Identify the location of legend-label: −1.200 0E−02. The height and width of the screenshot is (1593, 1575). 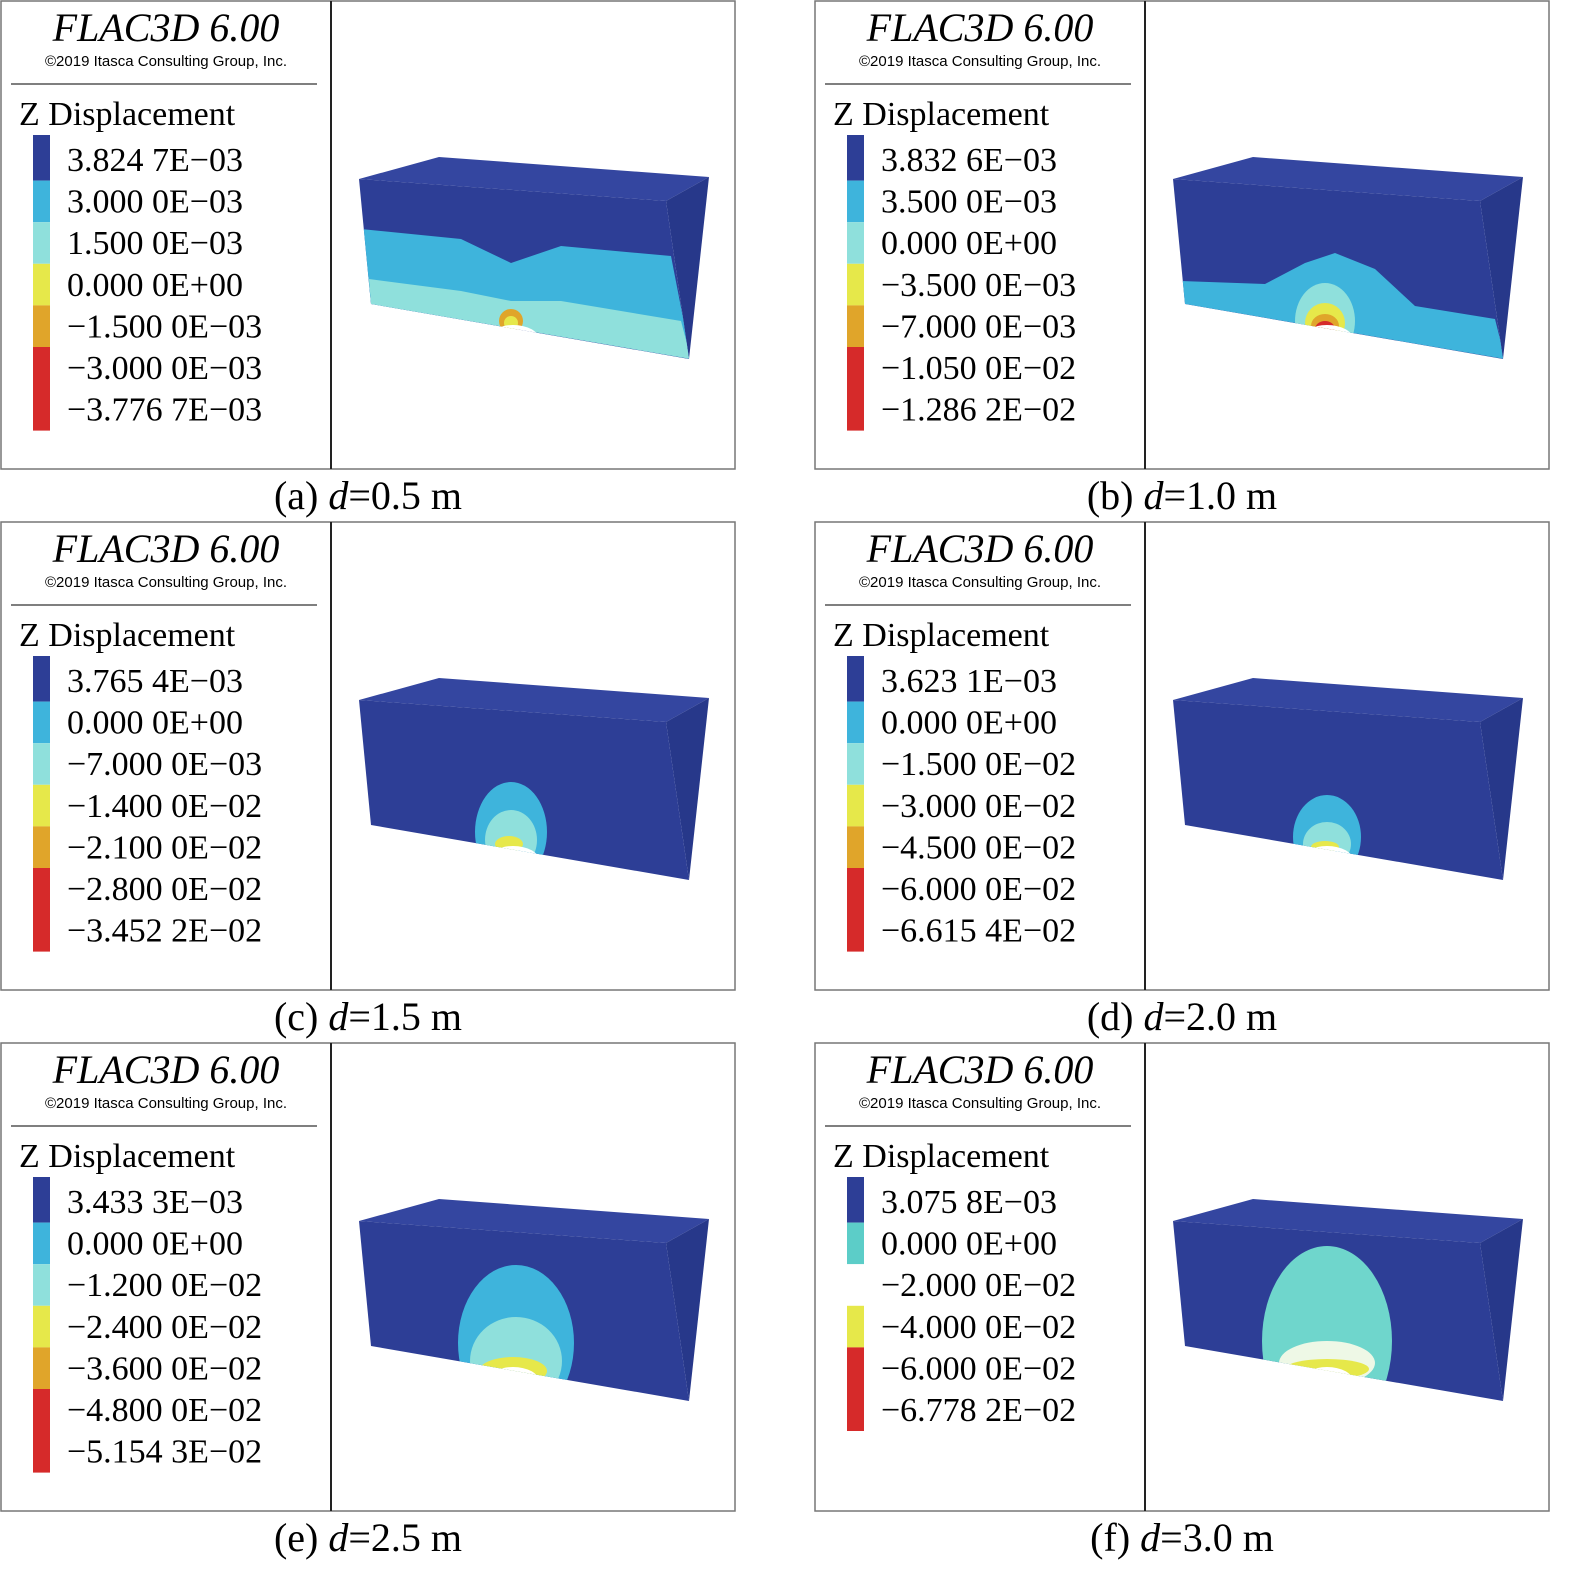
(164, 1285).